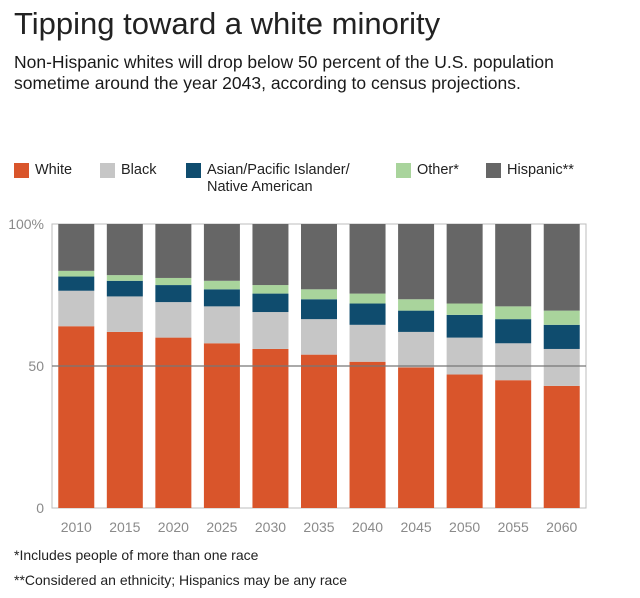 The width and height of the screenshot is (640, 598). What do you see at coordinates (270, 255) in the screenshot?
I see `bar-segment-hispanic-2030` at bounding box center [270, 255].